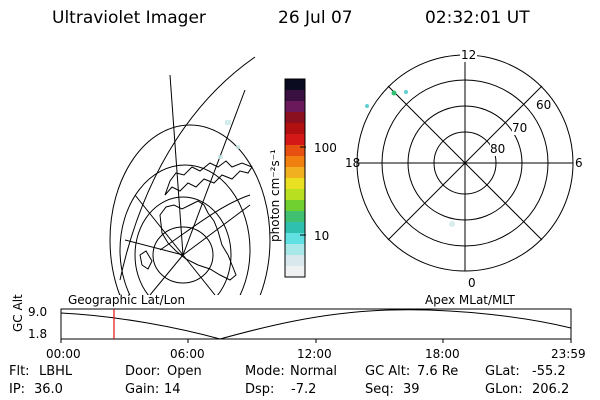 Image resolution: width=600 pixels, height=400 pixels. What do you see at coordinates (379, 389) in the screenshot?
I see `seq-label: Seq:` at bounding box center [379, 389].